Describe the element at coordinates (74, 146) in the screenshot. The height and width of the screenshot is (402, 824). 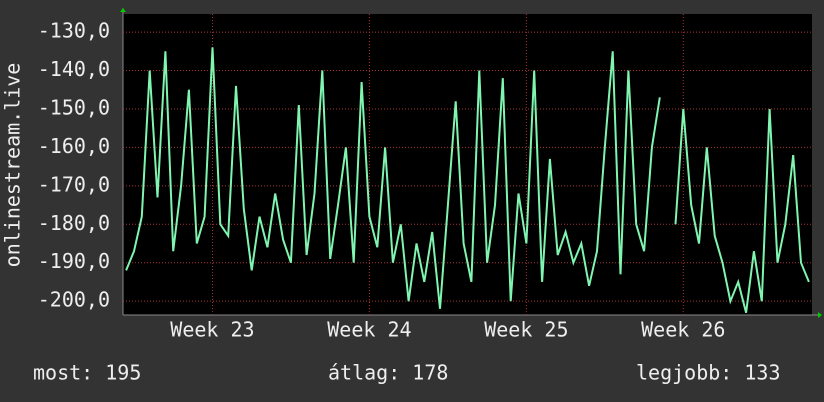
I see `y-tick-label: -160,0` at that location.